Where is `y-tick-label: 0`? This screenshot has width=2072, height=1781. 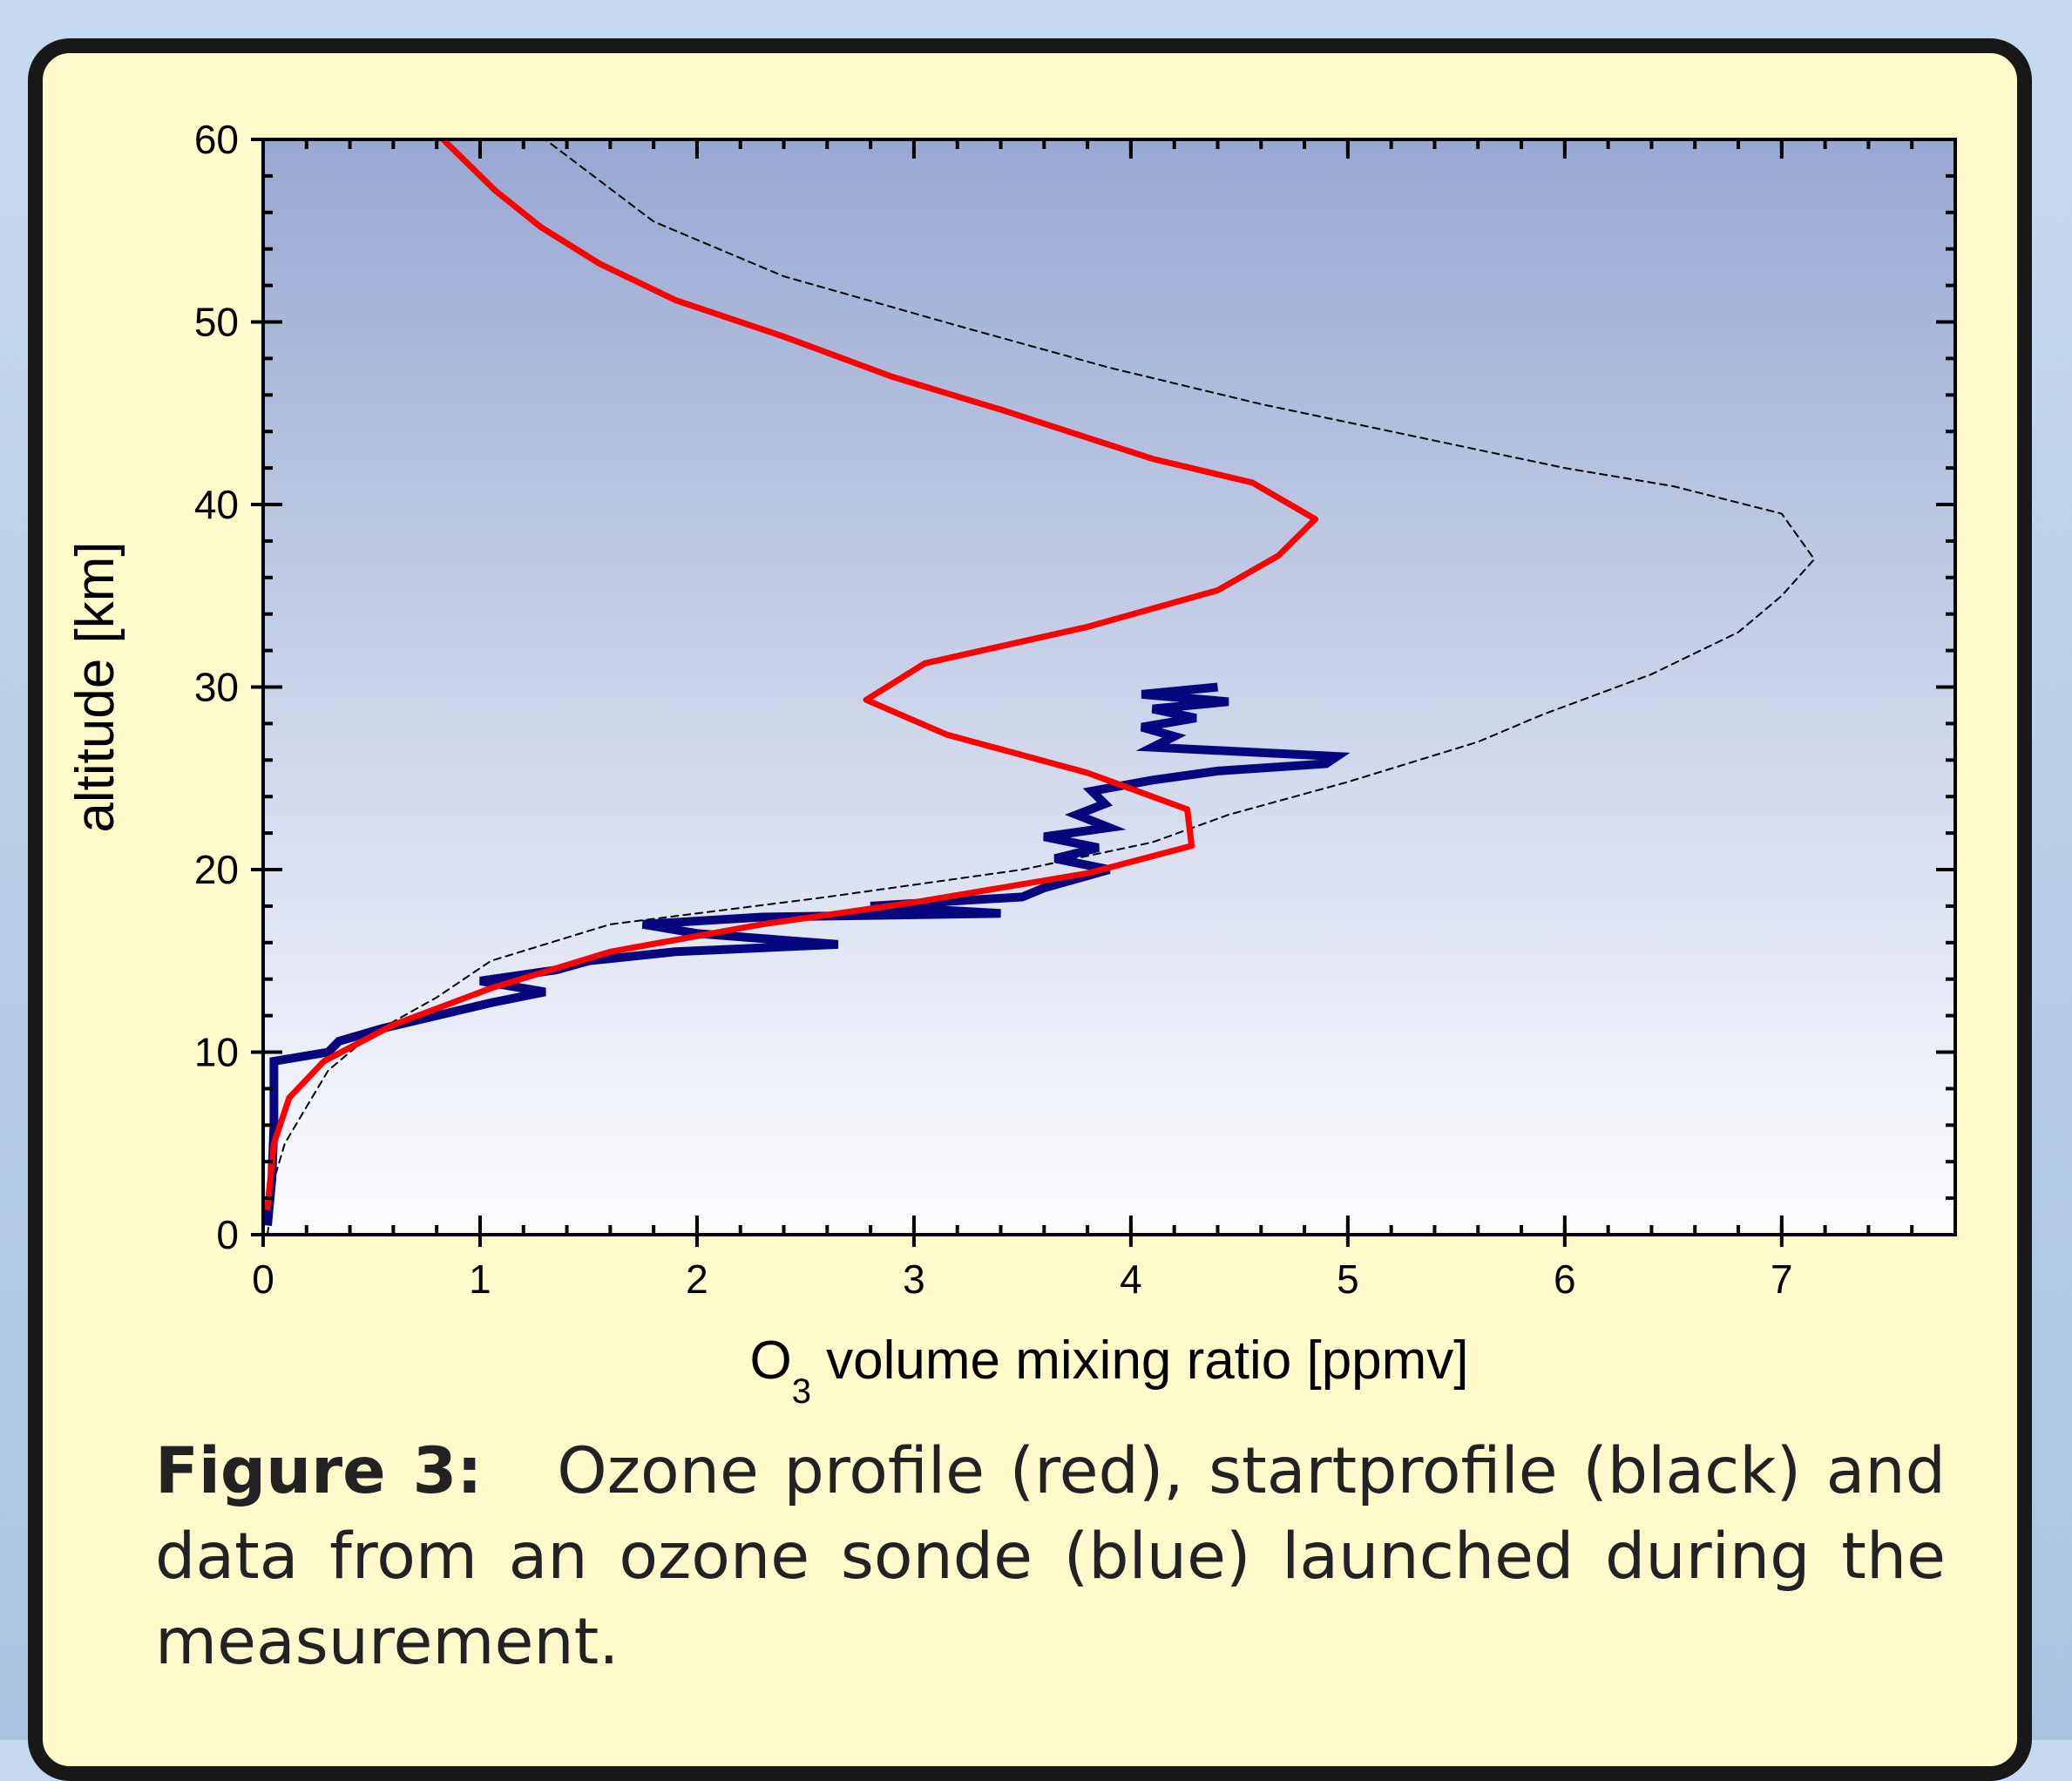 y-tick-label: 0 is located at coordinates (227, 1234).